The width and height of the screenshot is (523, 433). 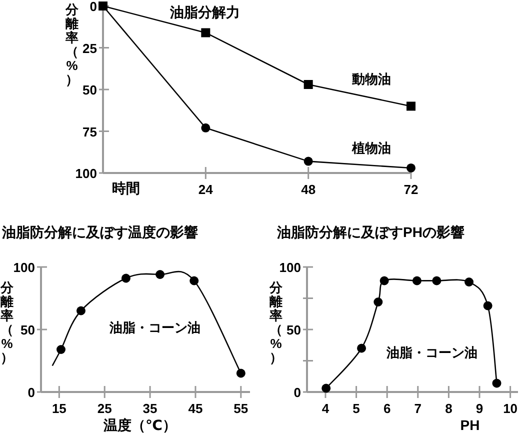 I want to click on x-tick-label: 5, so click(x=356, y=408).